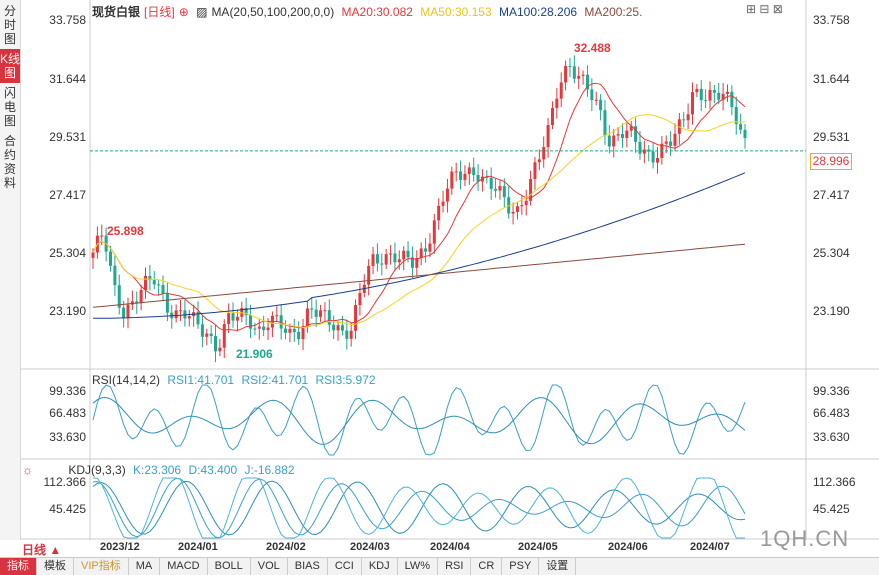 This screenshot has width=879, height=575. What do you see at coordinates (97, 470) in the screenshot?
I see `kdj-label: KDJ(9,3,3)` at bounding box center [97, 470].